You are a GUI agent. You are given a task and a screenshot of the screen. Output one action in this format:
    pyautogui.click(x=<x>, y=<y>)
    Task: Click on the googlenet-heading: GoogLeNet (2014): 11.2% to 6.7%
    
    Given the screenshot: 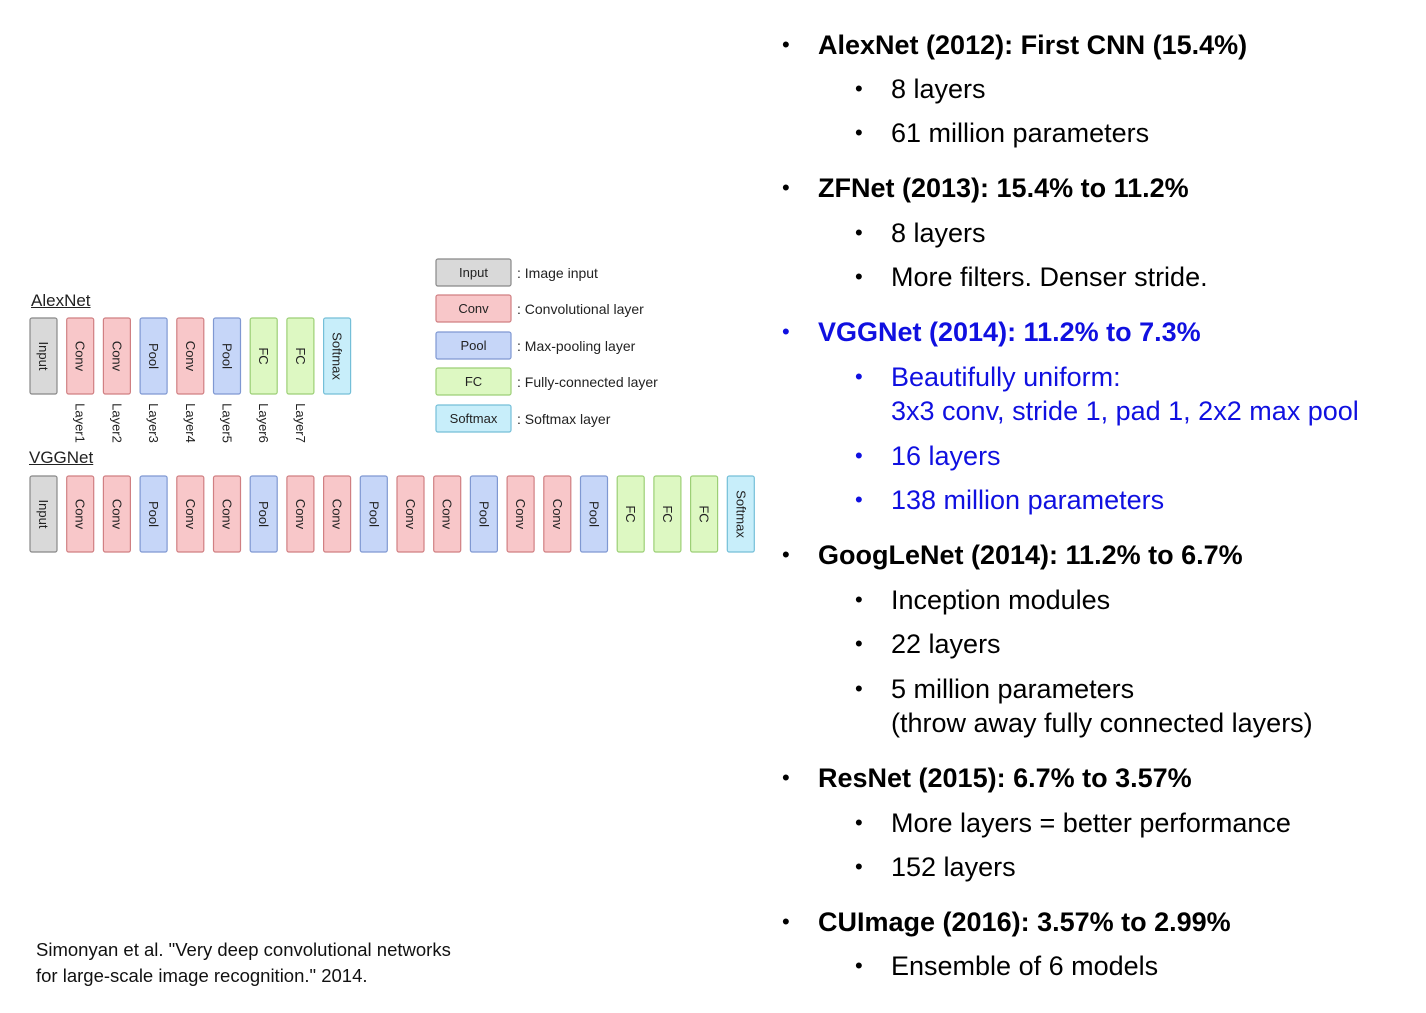 What is the action you would take?
    pyautogui.click(x=1030, y=555)
    